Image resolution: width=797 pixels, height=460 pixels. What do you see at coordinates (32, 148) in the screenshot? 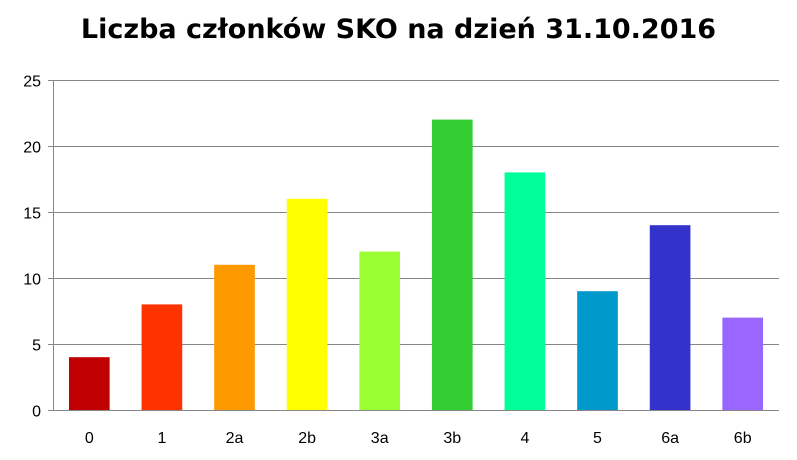
I see `y-tick-label: 20` at bounding box center [32, 148].